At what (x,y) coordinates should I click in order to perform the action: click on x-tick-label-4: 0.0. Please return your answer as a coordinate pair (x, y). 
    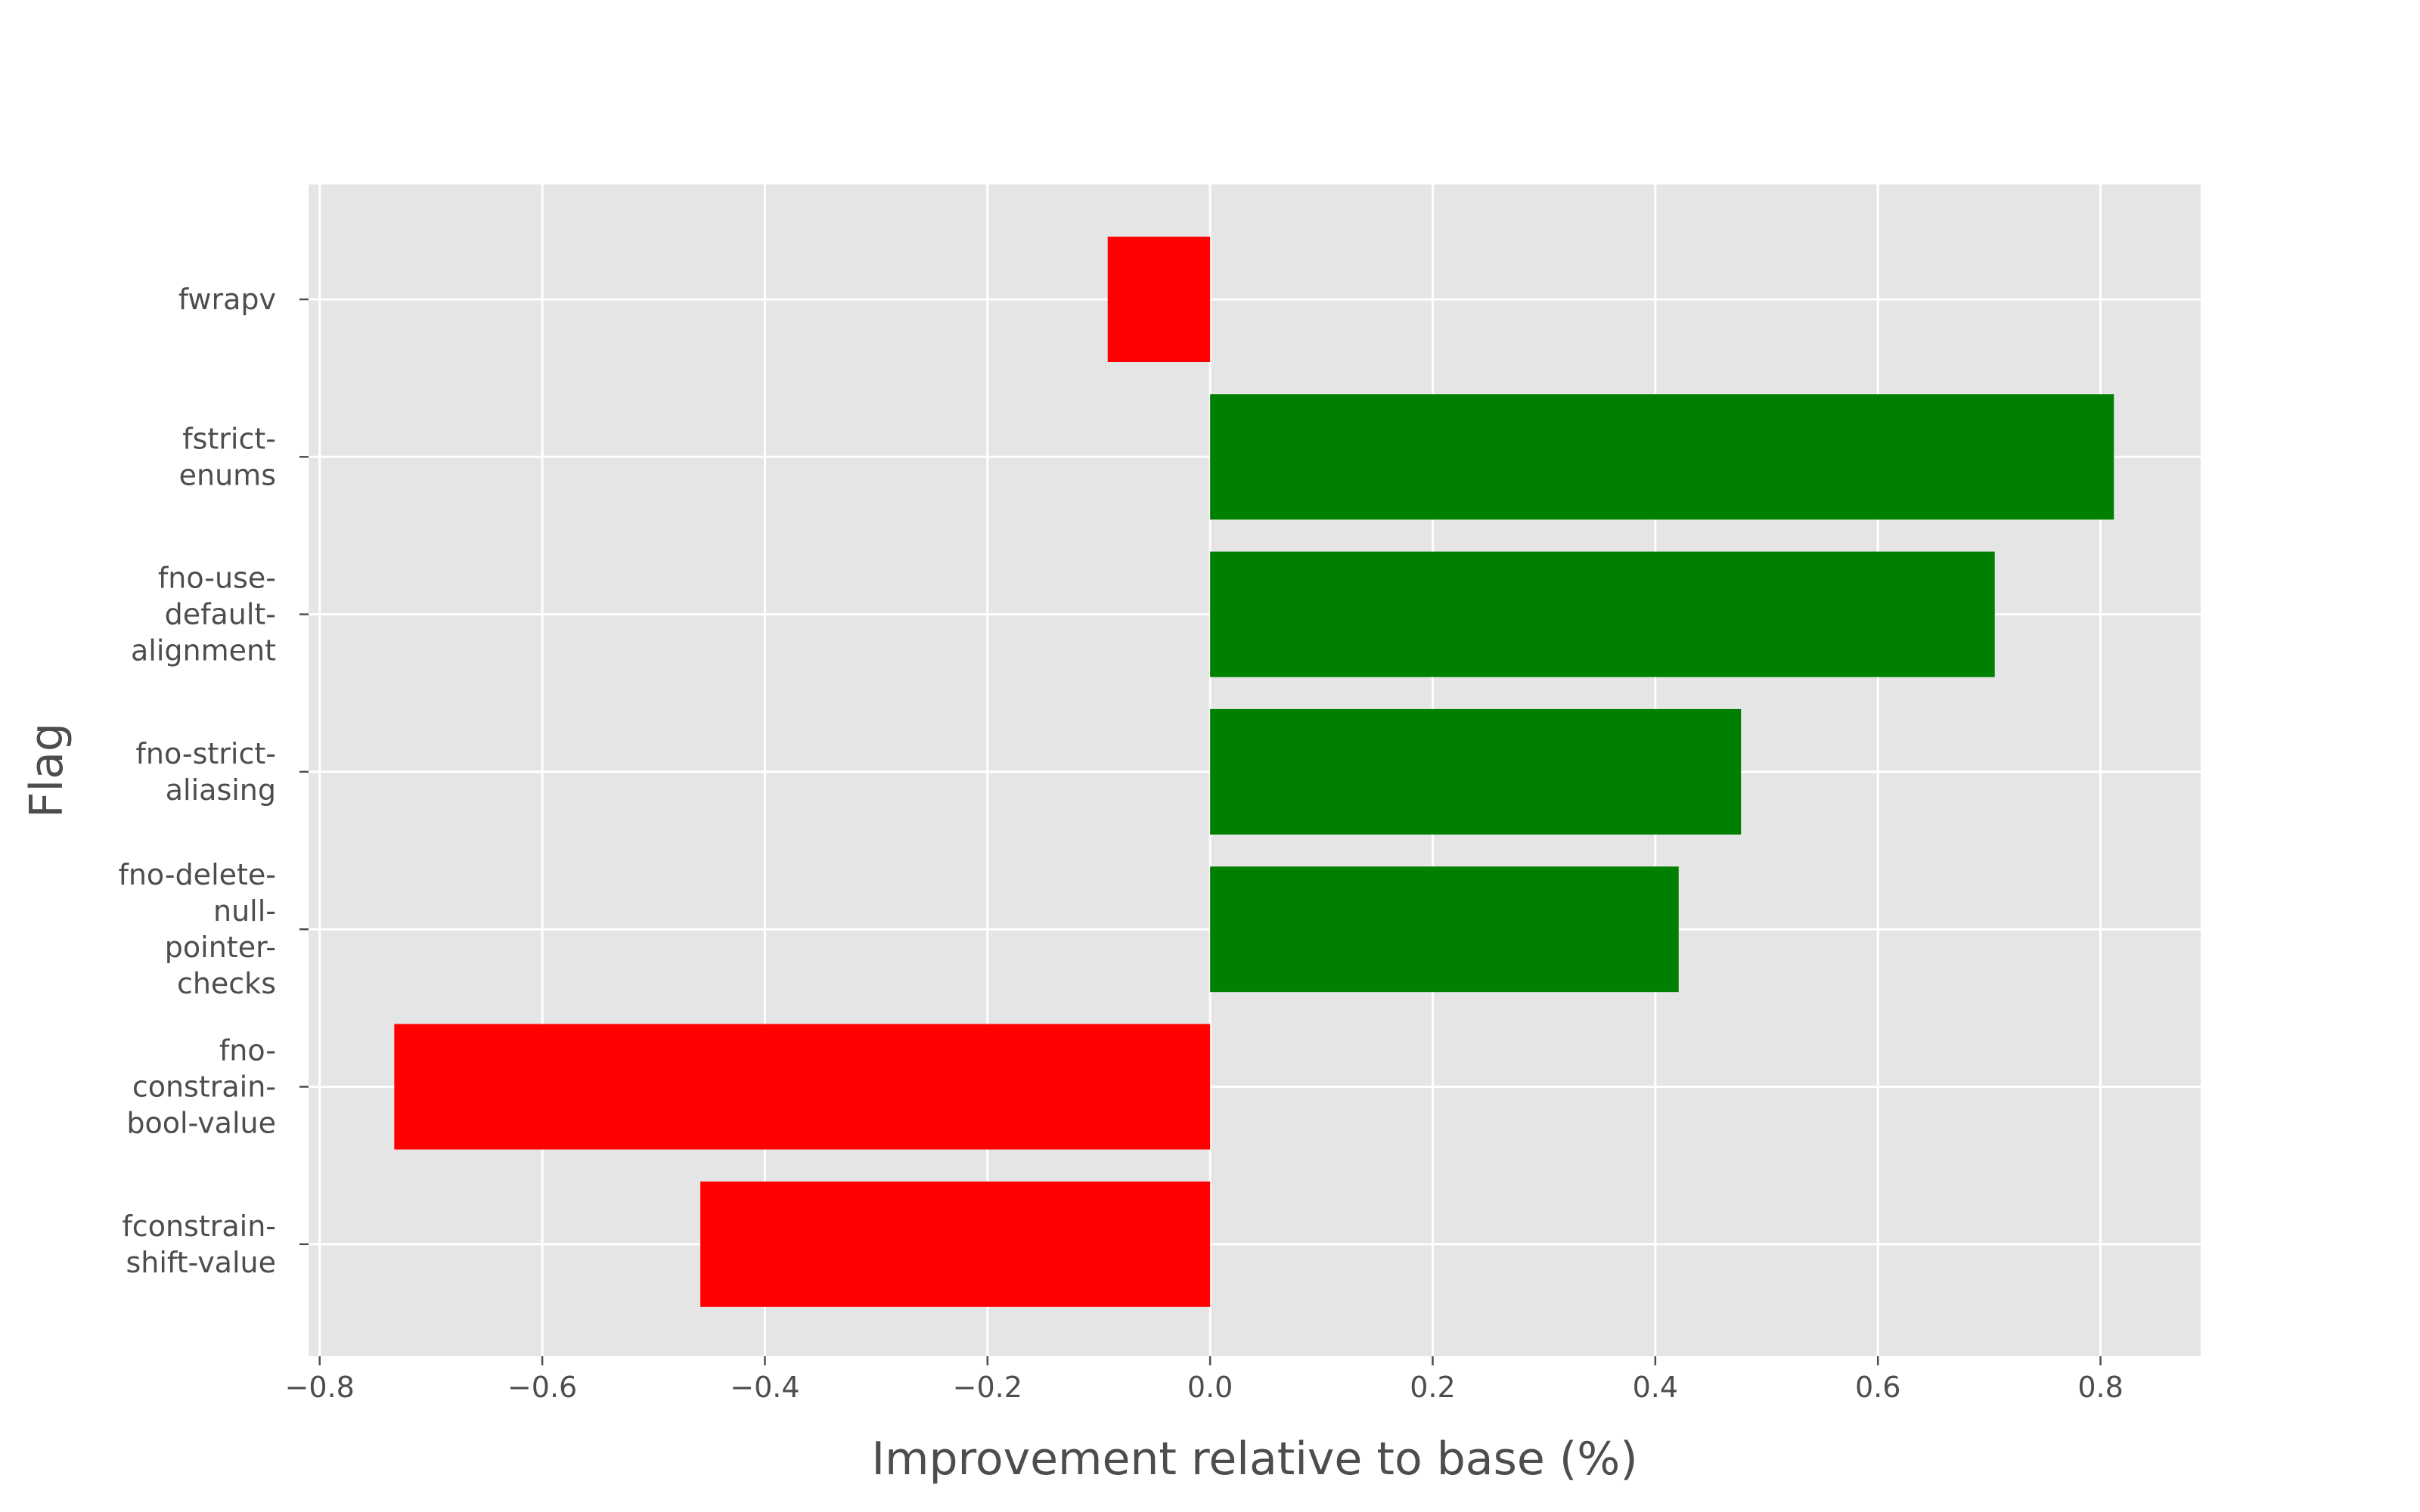
    Looking at the image, I should click on (1210, 1388).